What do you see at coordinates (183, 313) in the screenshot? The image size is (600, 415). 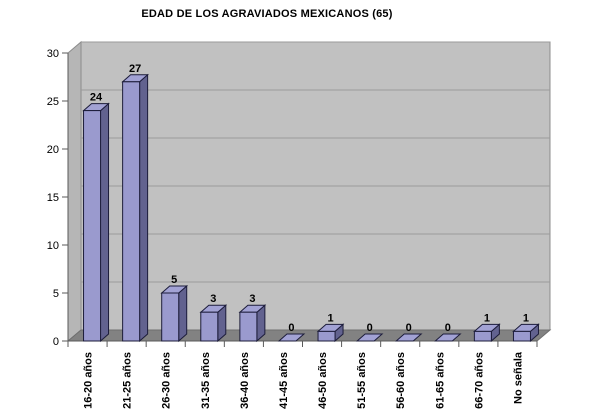 I see `bar-26-30-a-os-side` at bounding box center [183, 313].